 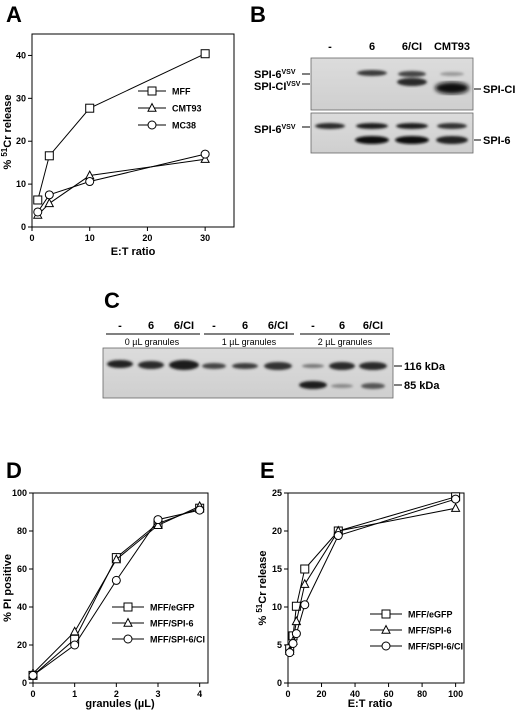 What do you see at coordinates (455, 694) in the screenshot?
I see `x-tick-label-e-5: 100` at bounding box center [455, 694].